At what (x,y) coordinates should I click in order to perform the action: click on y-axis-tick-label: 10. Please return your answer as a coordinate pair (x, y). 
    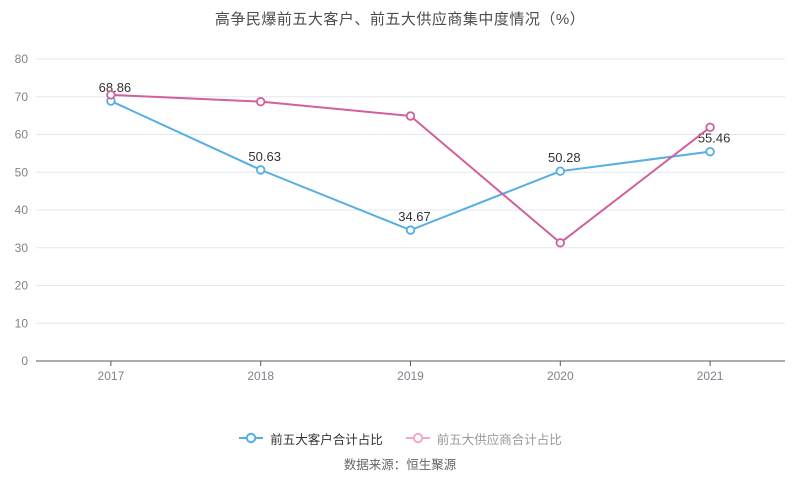
    Looking at the image, I should click on (22, 323).